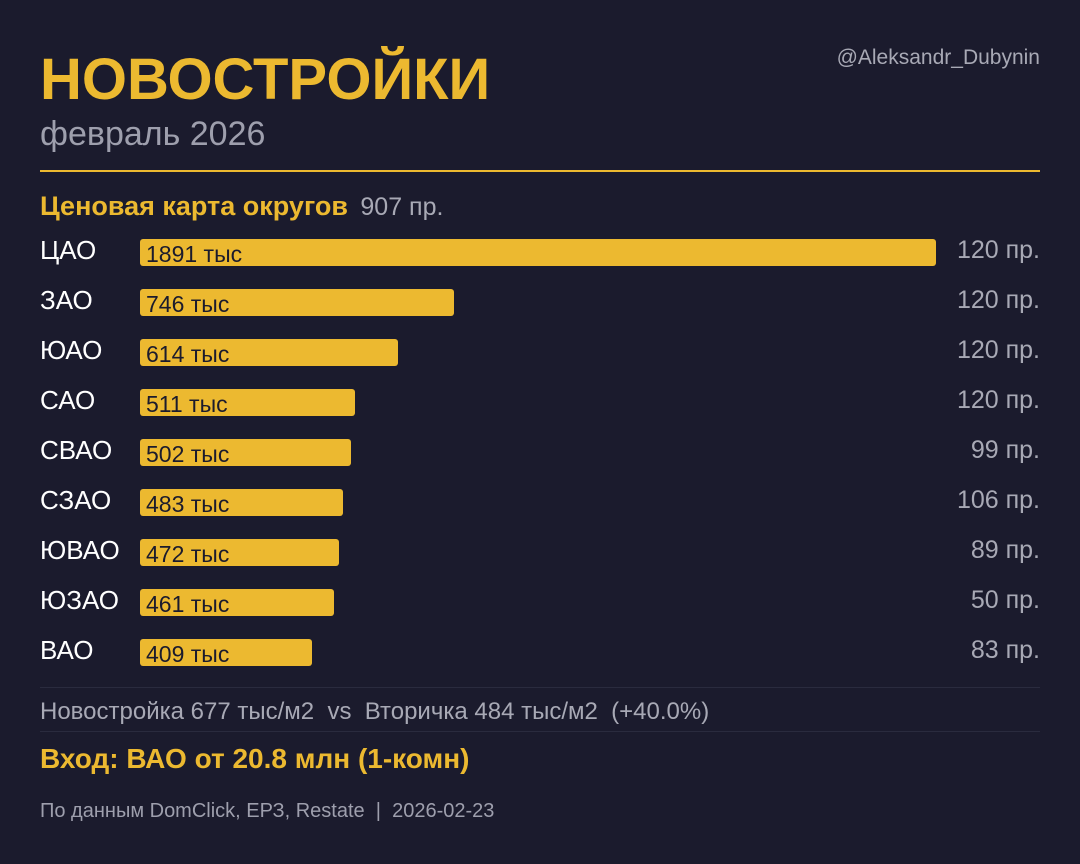  What do you see at coordinates (540, 731) in the screenshot?
I see `comparison-divider` at bounding box center [540, 731].